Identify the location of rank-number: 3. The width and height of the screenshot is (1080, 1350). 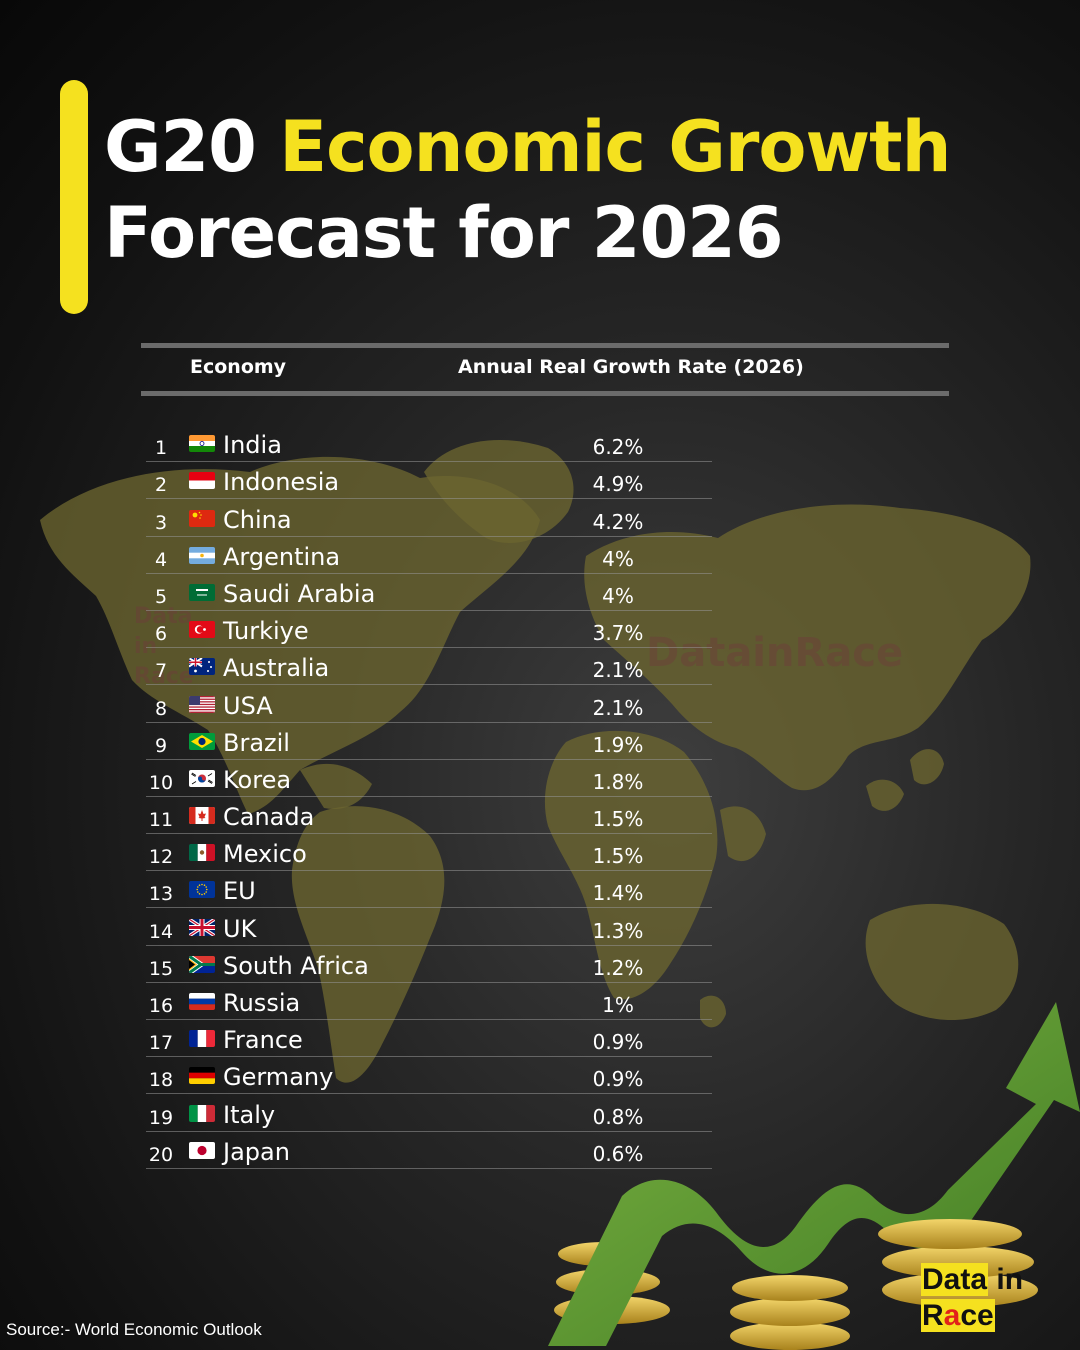
(161, 522).